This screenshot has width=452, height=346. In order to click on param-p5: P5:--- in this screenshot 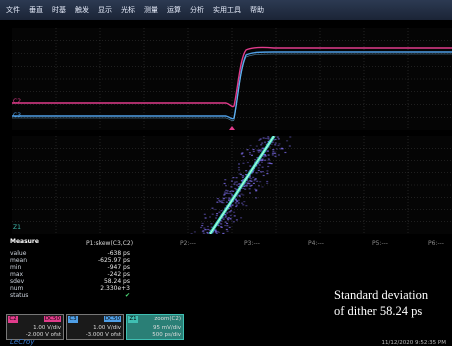, I will do `click(380, 243)`.